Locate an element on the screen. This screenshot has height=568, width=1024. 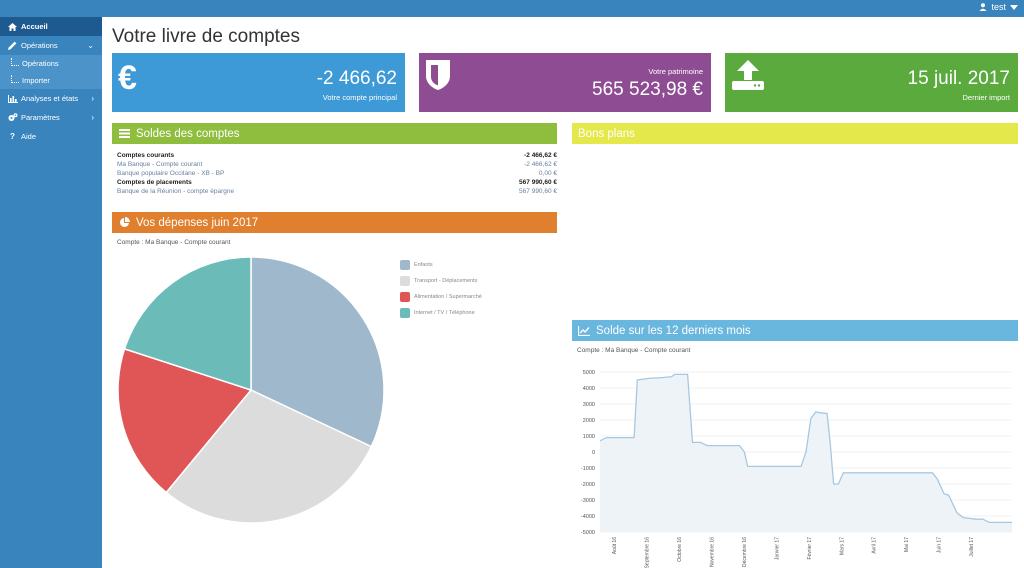
y-tick-label: 2000 is located at coordinates (589, 421).